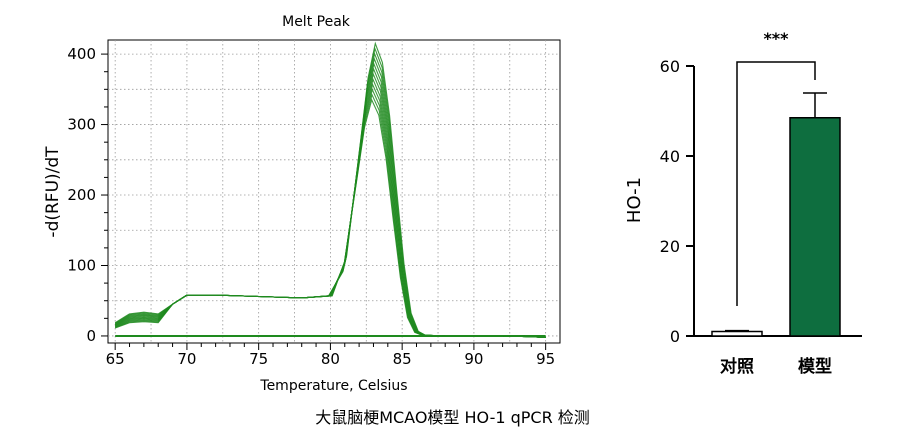 This screenshot has height=441, width=905. Describe the element at coordinates (776, 38) in the screenshot. I see `significance-marker: ***` at that location.